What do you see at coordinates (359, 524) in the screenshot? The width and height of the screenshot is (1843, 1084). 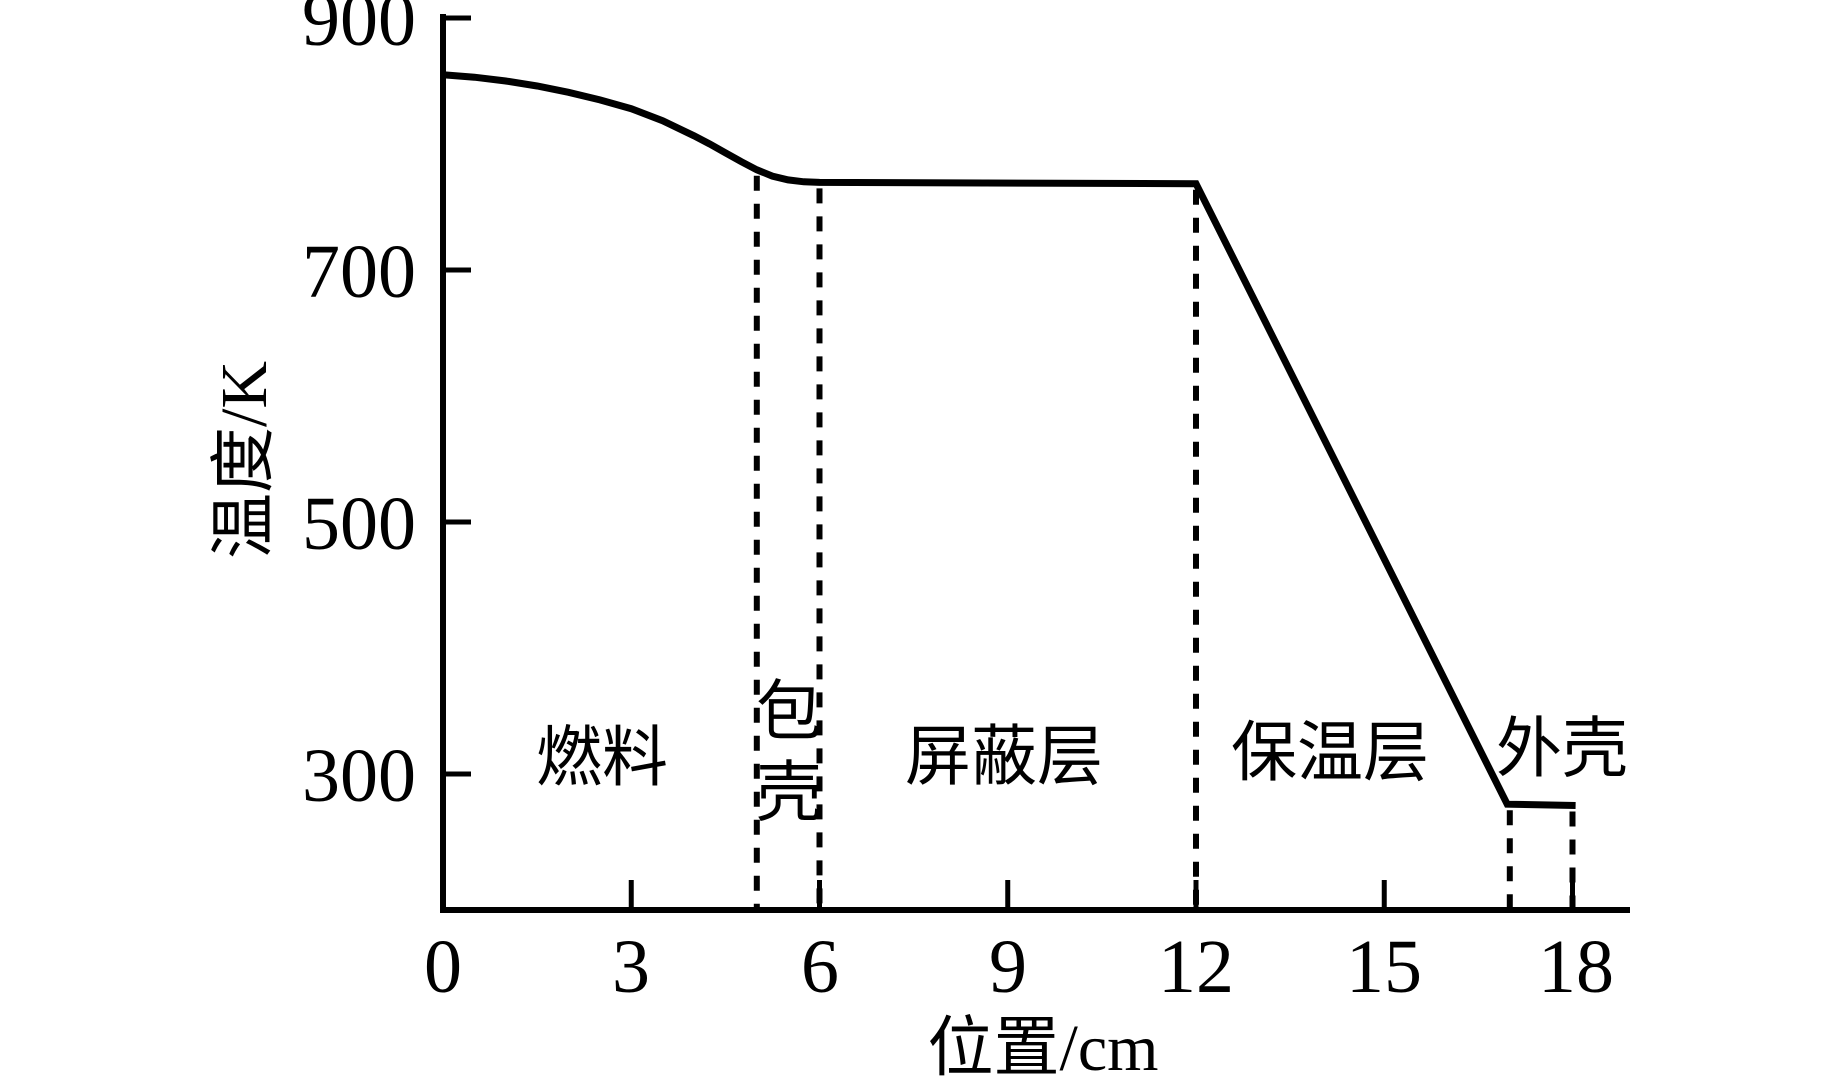 I see `y-tick-label-500: 500` at bounding box center [359, 524].